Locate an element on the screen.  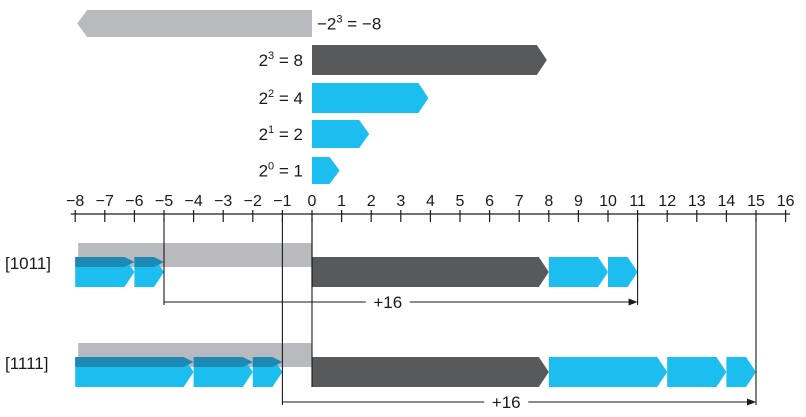
tick-label: 12 is located at coordinates (667, 201).